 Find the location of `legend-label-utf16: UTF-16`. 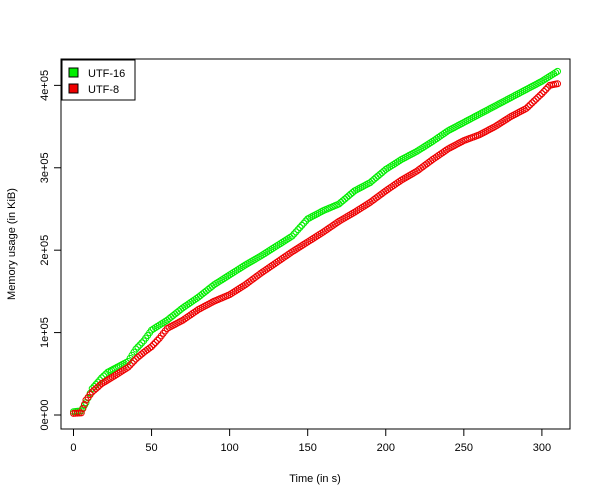

legend-label-utf16: UTF-16 is located at coordinates (106, 74).